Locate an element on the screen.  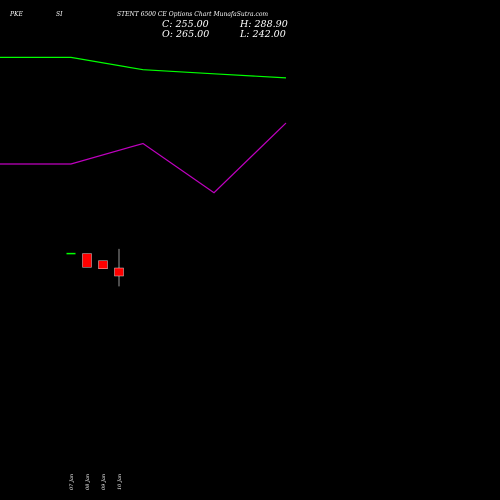
candle-08-jan is located at coordinates (87, 260).